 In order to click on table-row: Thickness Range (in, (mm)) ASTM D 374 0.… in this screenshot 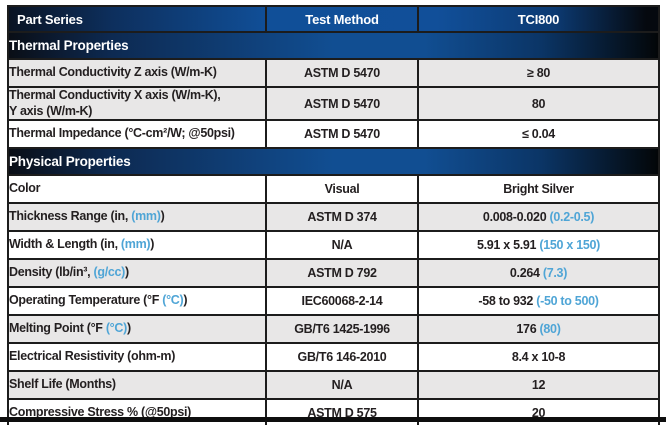, I will do `click(333, 217)`.